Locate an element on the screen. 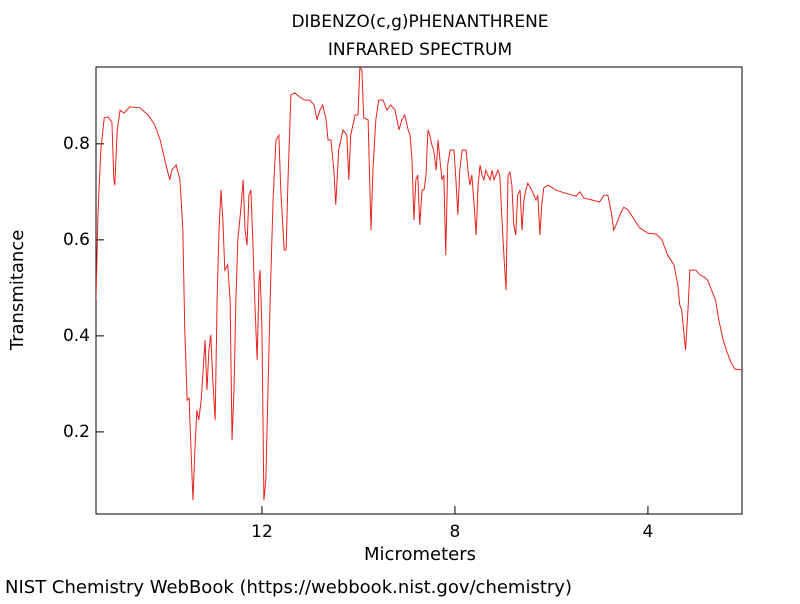 The width and height of the screenshot is (800, 604). chart-subtitle: INFRARED SPECTRUM is located at coordinates (420, 50).